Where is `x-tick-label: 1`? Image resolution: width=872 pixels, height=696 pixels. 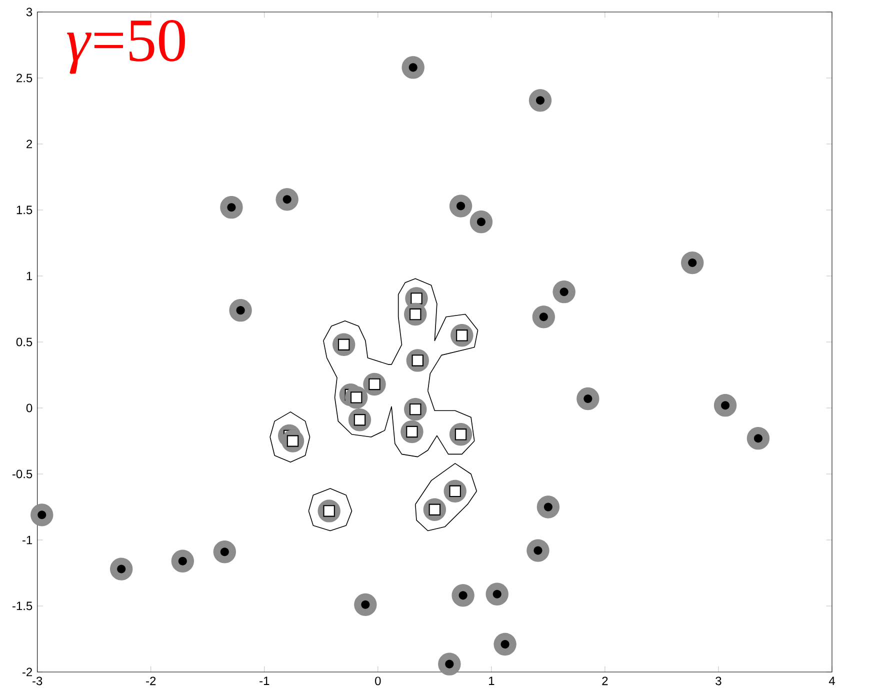 x-tick-label: 1 is located at coordinates (491, 680).